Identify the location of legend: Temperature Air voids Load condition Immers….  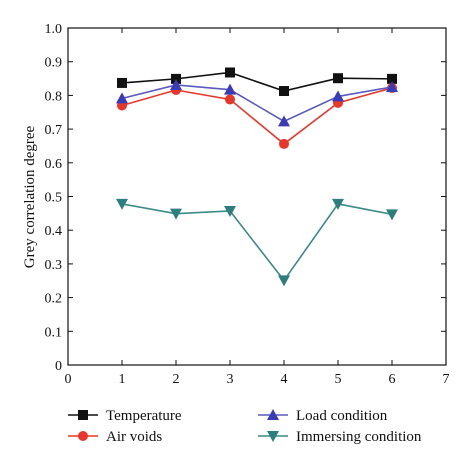
(245, 426).